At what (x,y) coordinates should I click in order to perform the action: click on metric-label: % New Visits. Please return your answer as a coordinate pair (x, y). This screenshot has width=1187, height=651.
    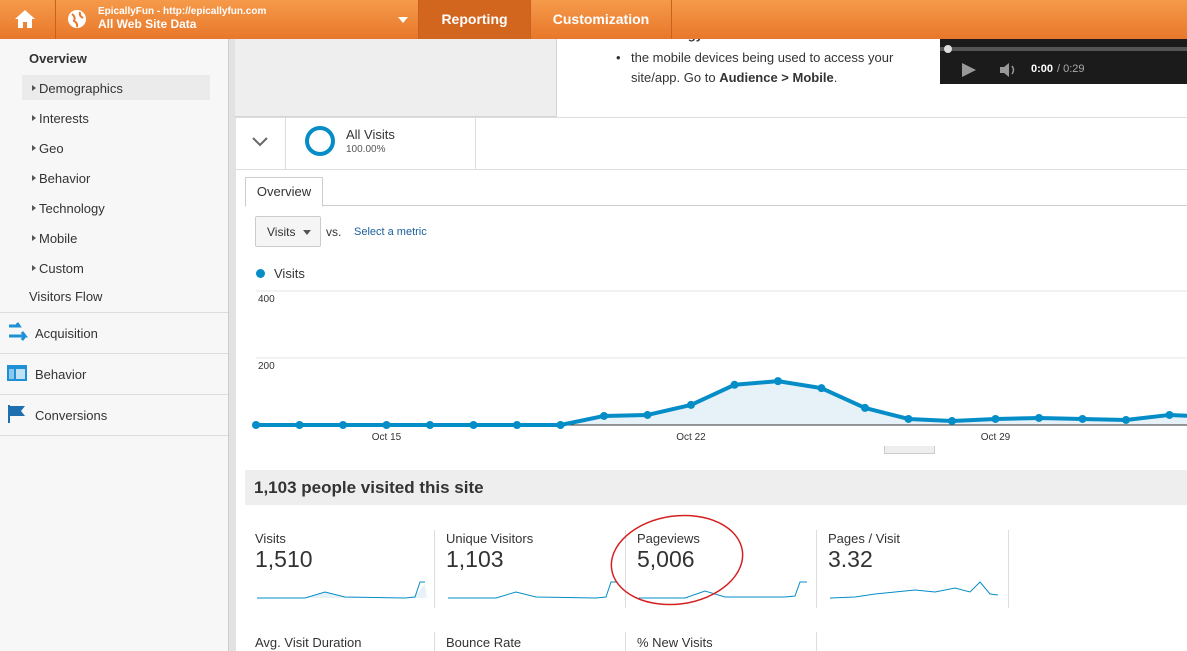
    Looking at the image, I should click on (675, 642).